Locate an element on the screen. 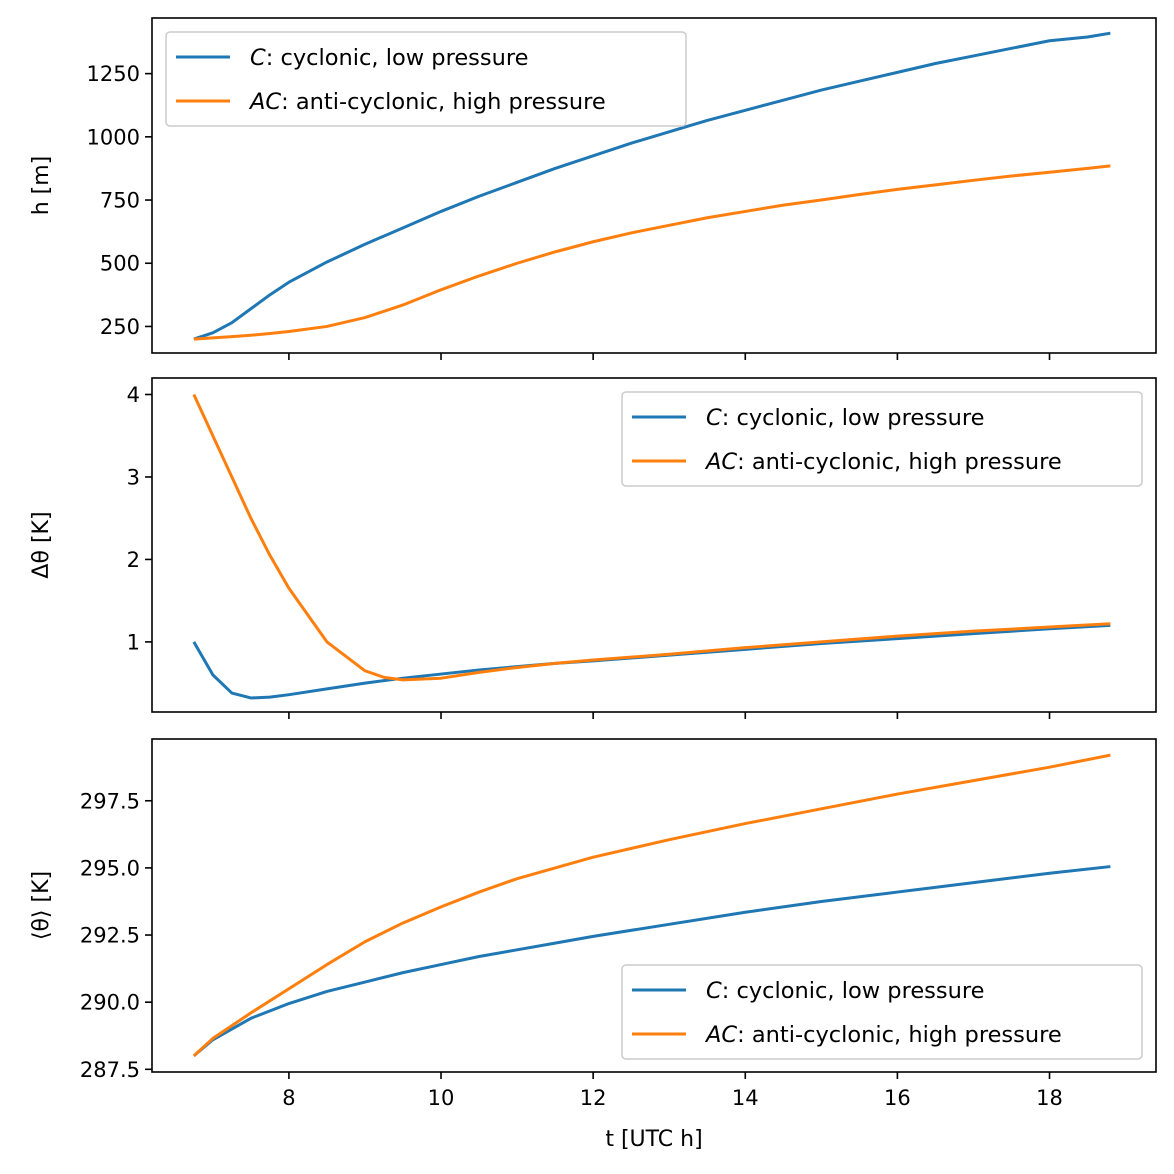  y-tick-label: 290.0 is located at coordinates (110, 1003).